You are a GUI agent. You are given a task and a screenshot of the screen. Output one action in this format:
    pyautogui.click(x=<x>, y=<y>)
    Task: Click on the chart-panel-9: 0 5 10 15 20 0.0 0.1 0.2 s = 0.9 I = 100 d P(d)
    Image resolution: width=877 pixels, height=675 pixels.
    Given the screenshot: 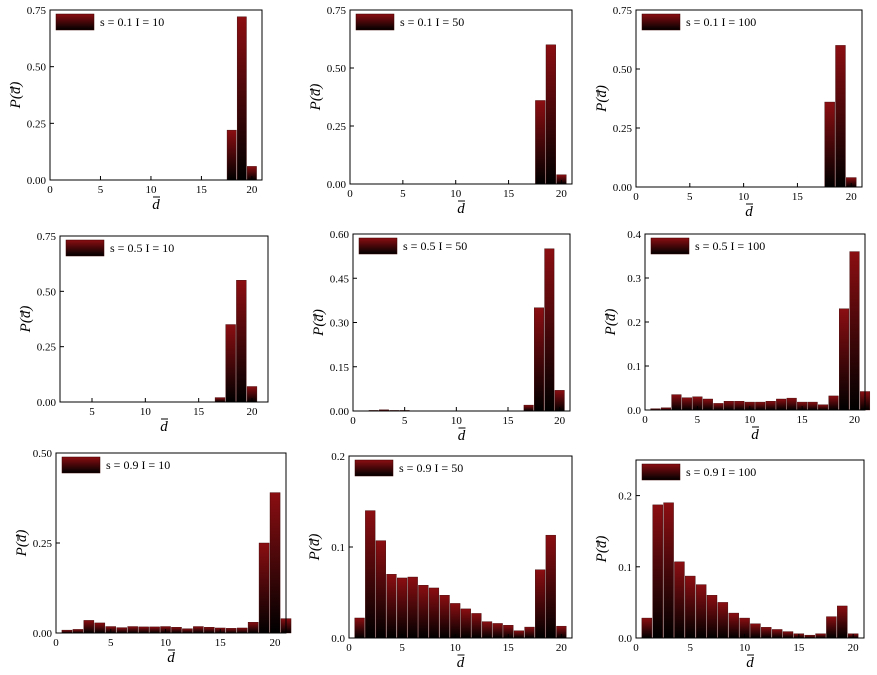 What is the action you would take?
    pyautogui.click(x=729, y=565)
    